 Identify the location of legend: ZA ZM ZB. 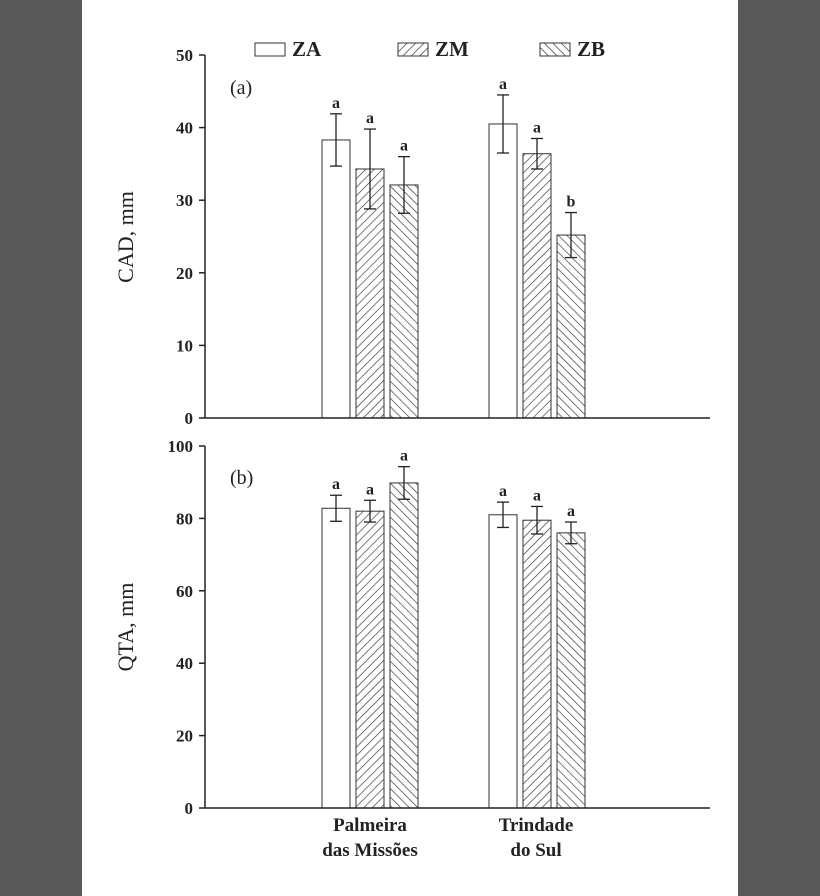
(429, 49).